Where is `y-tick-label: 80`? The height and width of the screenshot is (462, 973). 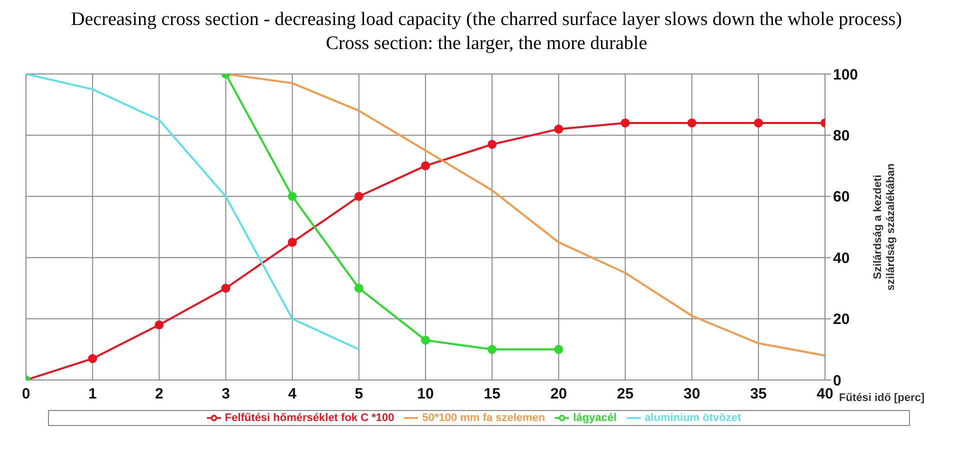
y-tick-label: 80 is located at coordinates (841, 136).